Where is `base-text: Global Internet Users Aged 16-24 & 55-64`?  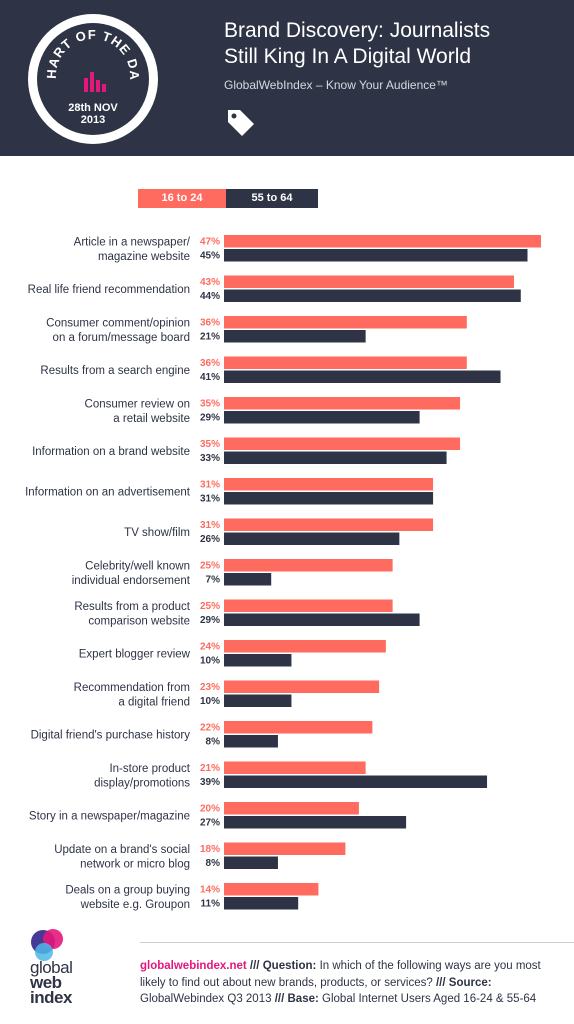
base-text: Global Internet Users Aged 16-24 & 55-64 is located at coordinates (429, 999).